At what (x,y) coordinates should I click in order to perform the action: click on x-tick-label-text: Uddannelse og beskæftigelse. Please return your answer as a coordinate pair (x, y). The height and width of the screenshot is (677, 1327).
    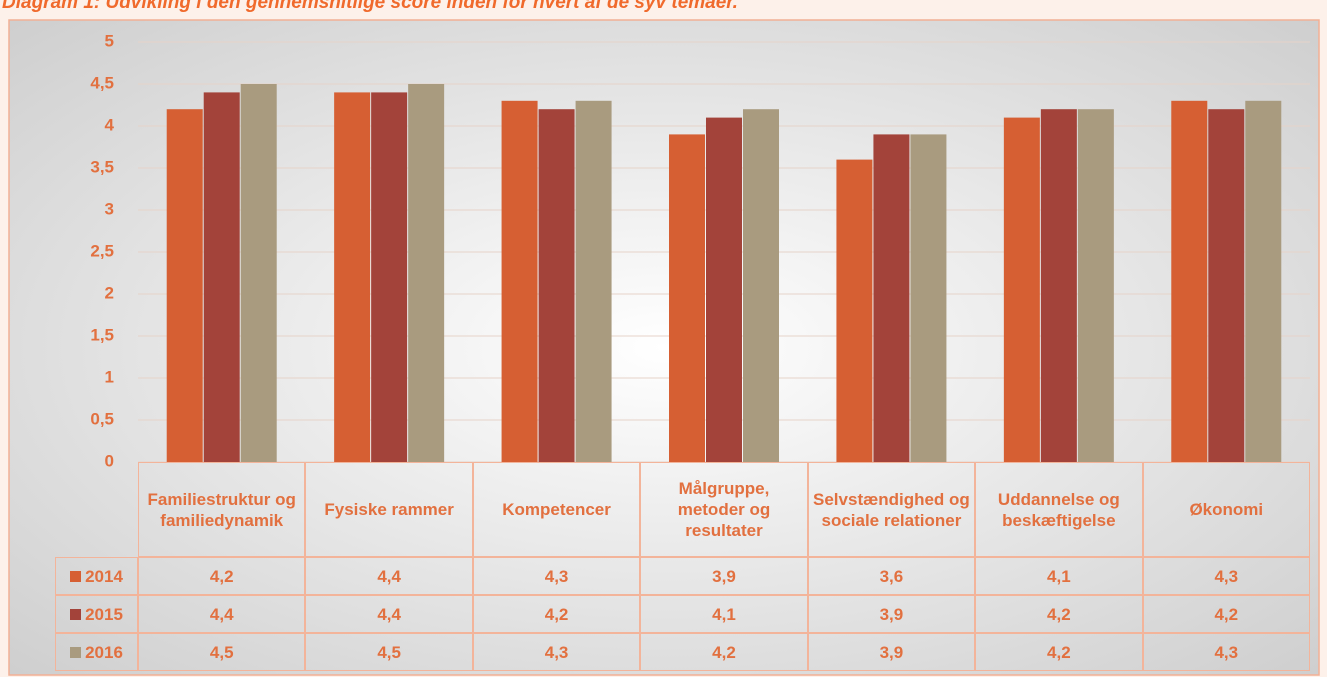
    Looking at the image, I should click on (1058, 509).